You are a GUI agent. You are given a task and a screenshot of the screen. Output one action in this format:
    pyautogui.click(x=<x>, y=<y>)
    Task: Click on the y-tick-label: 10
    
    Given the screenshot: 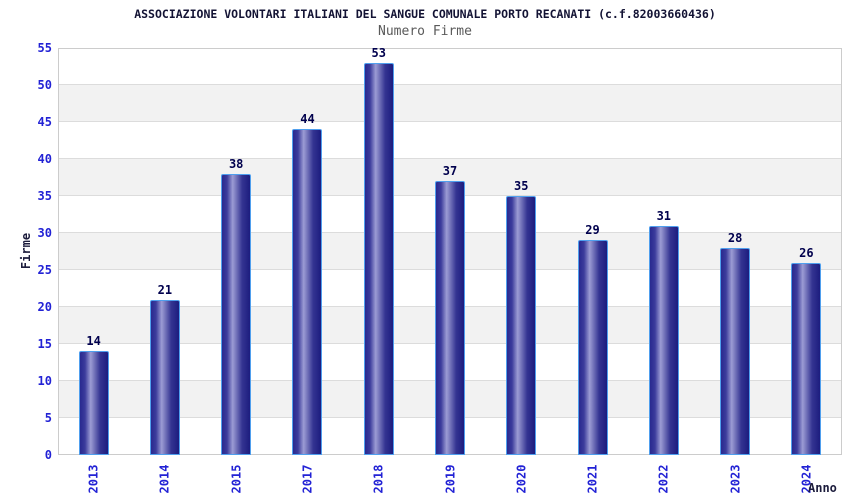 What is the action you would take?
    pyautogui.click(x=44, y=381)
    